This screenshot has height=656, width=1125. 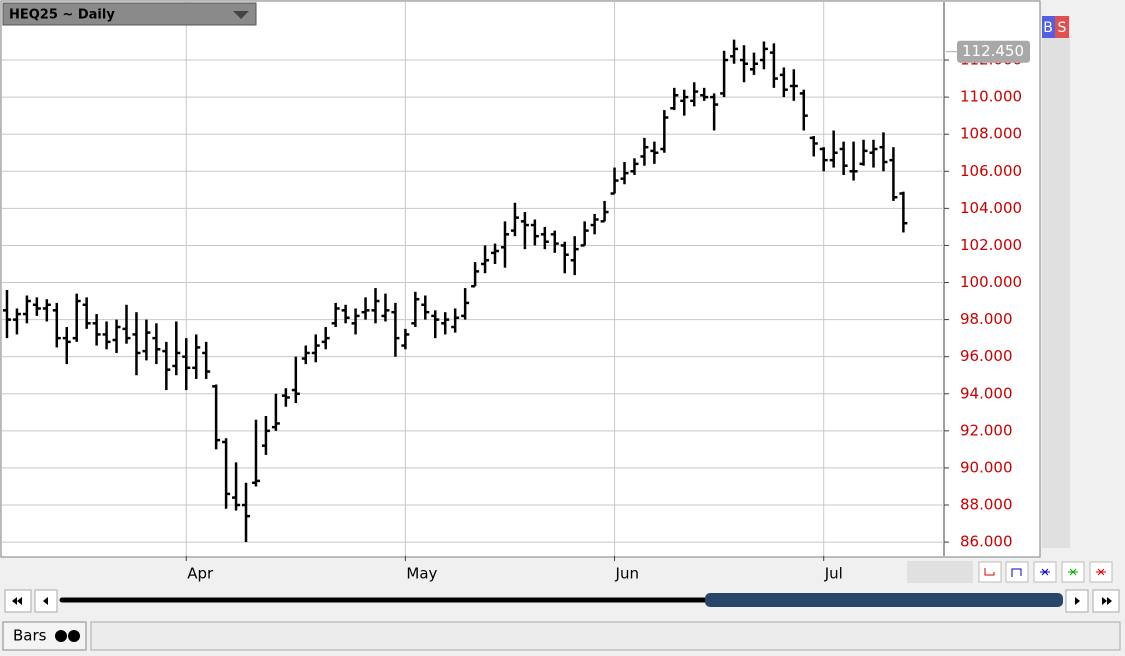 What do you see at coordinates (200, 574) in the screenshot?
I see `x-tick-label: Apr` at bounding box center [200, 574].